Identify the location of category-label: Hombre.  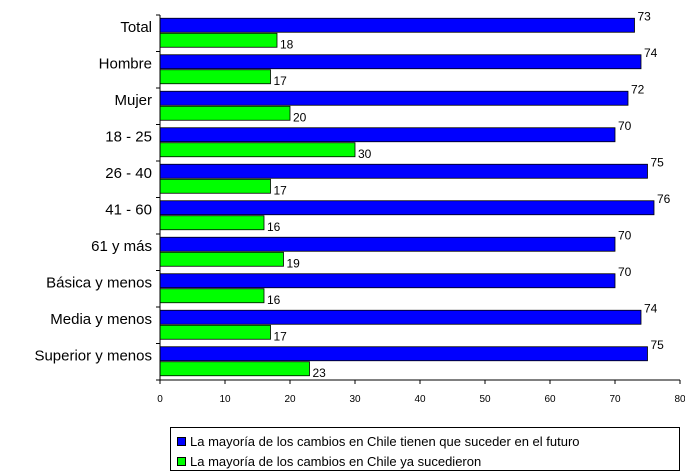
(125, 64).